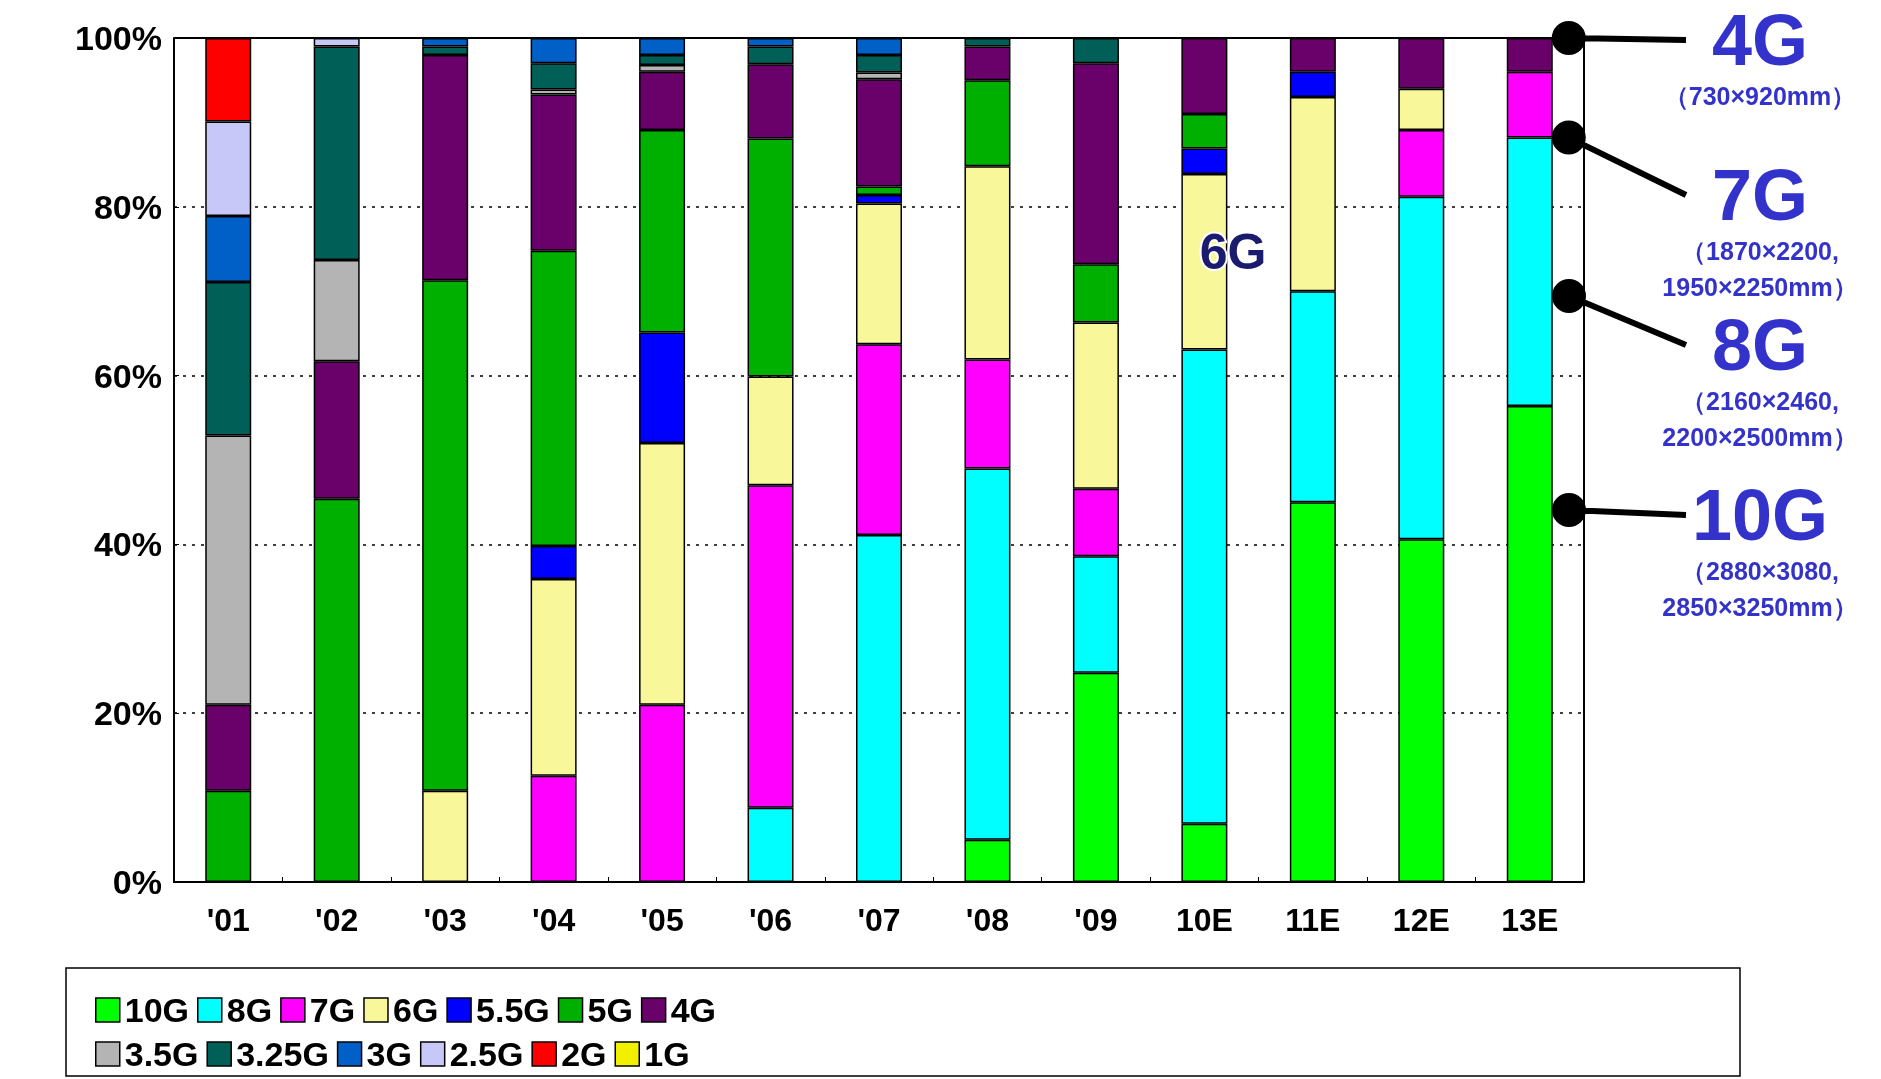 Image resolution: width=1881 pixels, height=1079 pixels. What do you see at coordinates (228, 920) in the screenshot?
I see `x-tick-label: '01` at bounding box center [228, 920].